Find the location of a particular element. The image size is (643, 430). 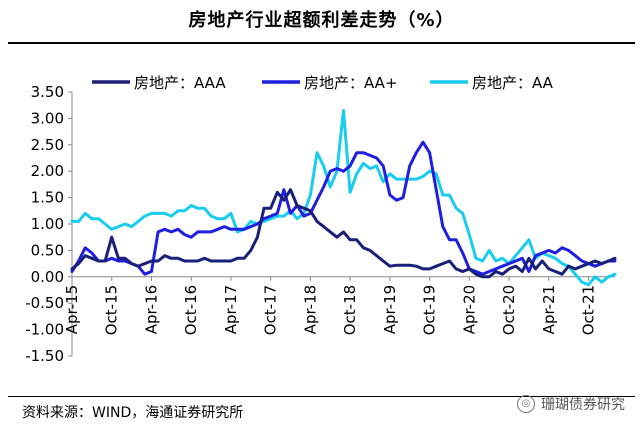

legend-label-aa: 房地产：AA is located at coordinates (513, 83).